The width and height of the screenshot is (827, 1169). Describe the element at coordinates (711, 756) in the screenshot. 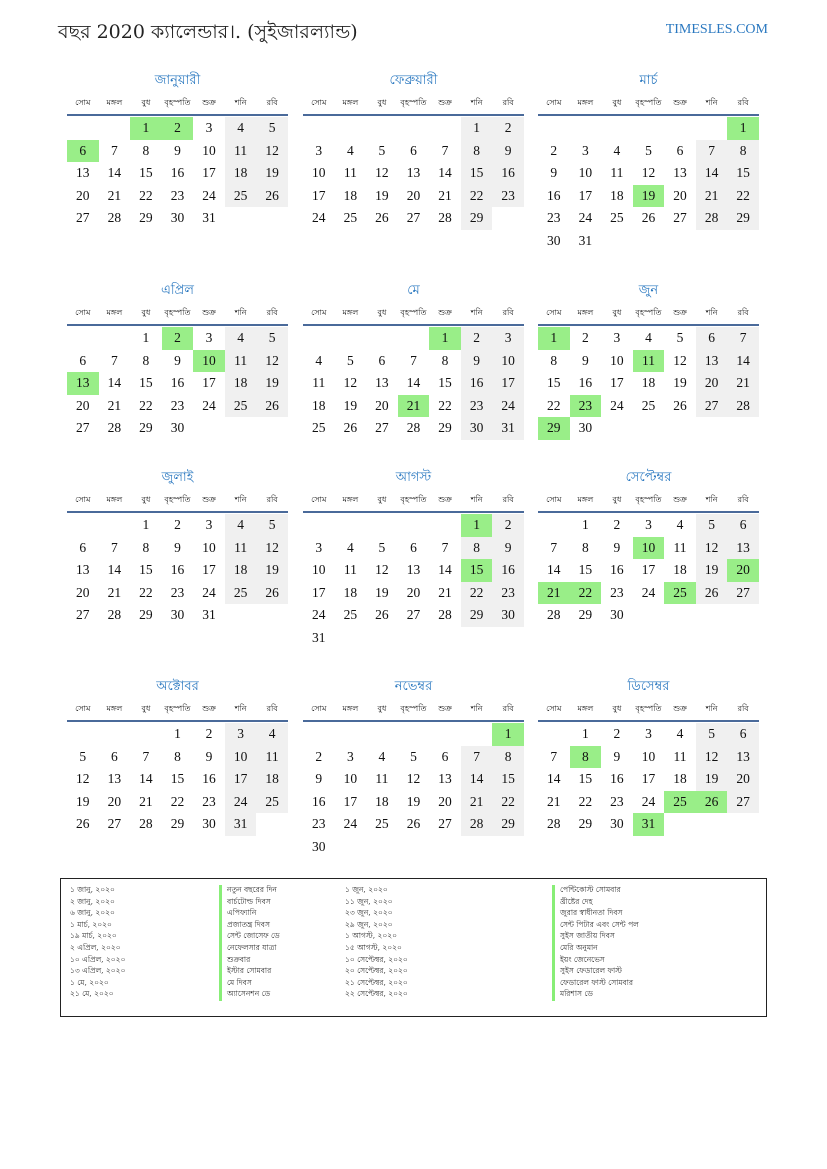

I see `day-cell: 12` at that location.